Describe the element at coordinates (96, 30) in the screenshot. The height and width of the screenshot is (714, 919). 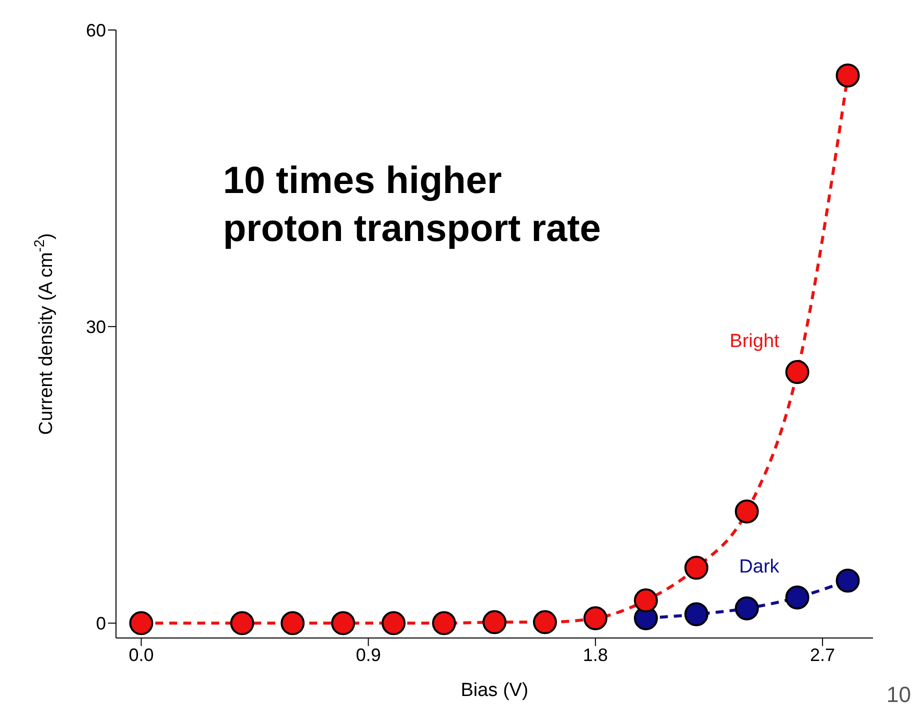
I see `y-tick-label: 60` at that location.